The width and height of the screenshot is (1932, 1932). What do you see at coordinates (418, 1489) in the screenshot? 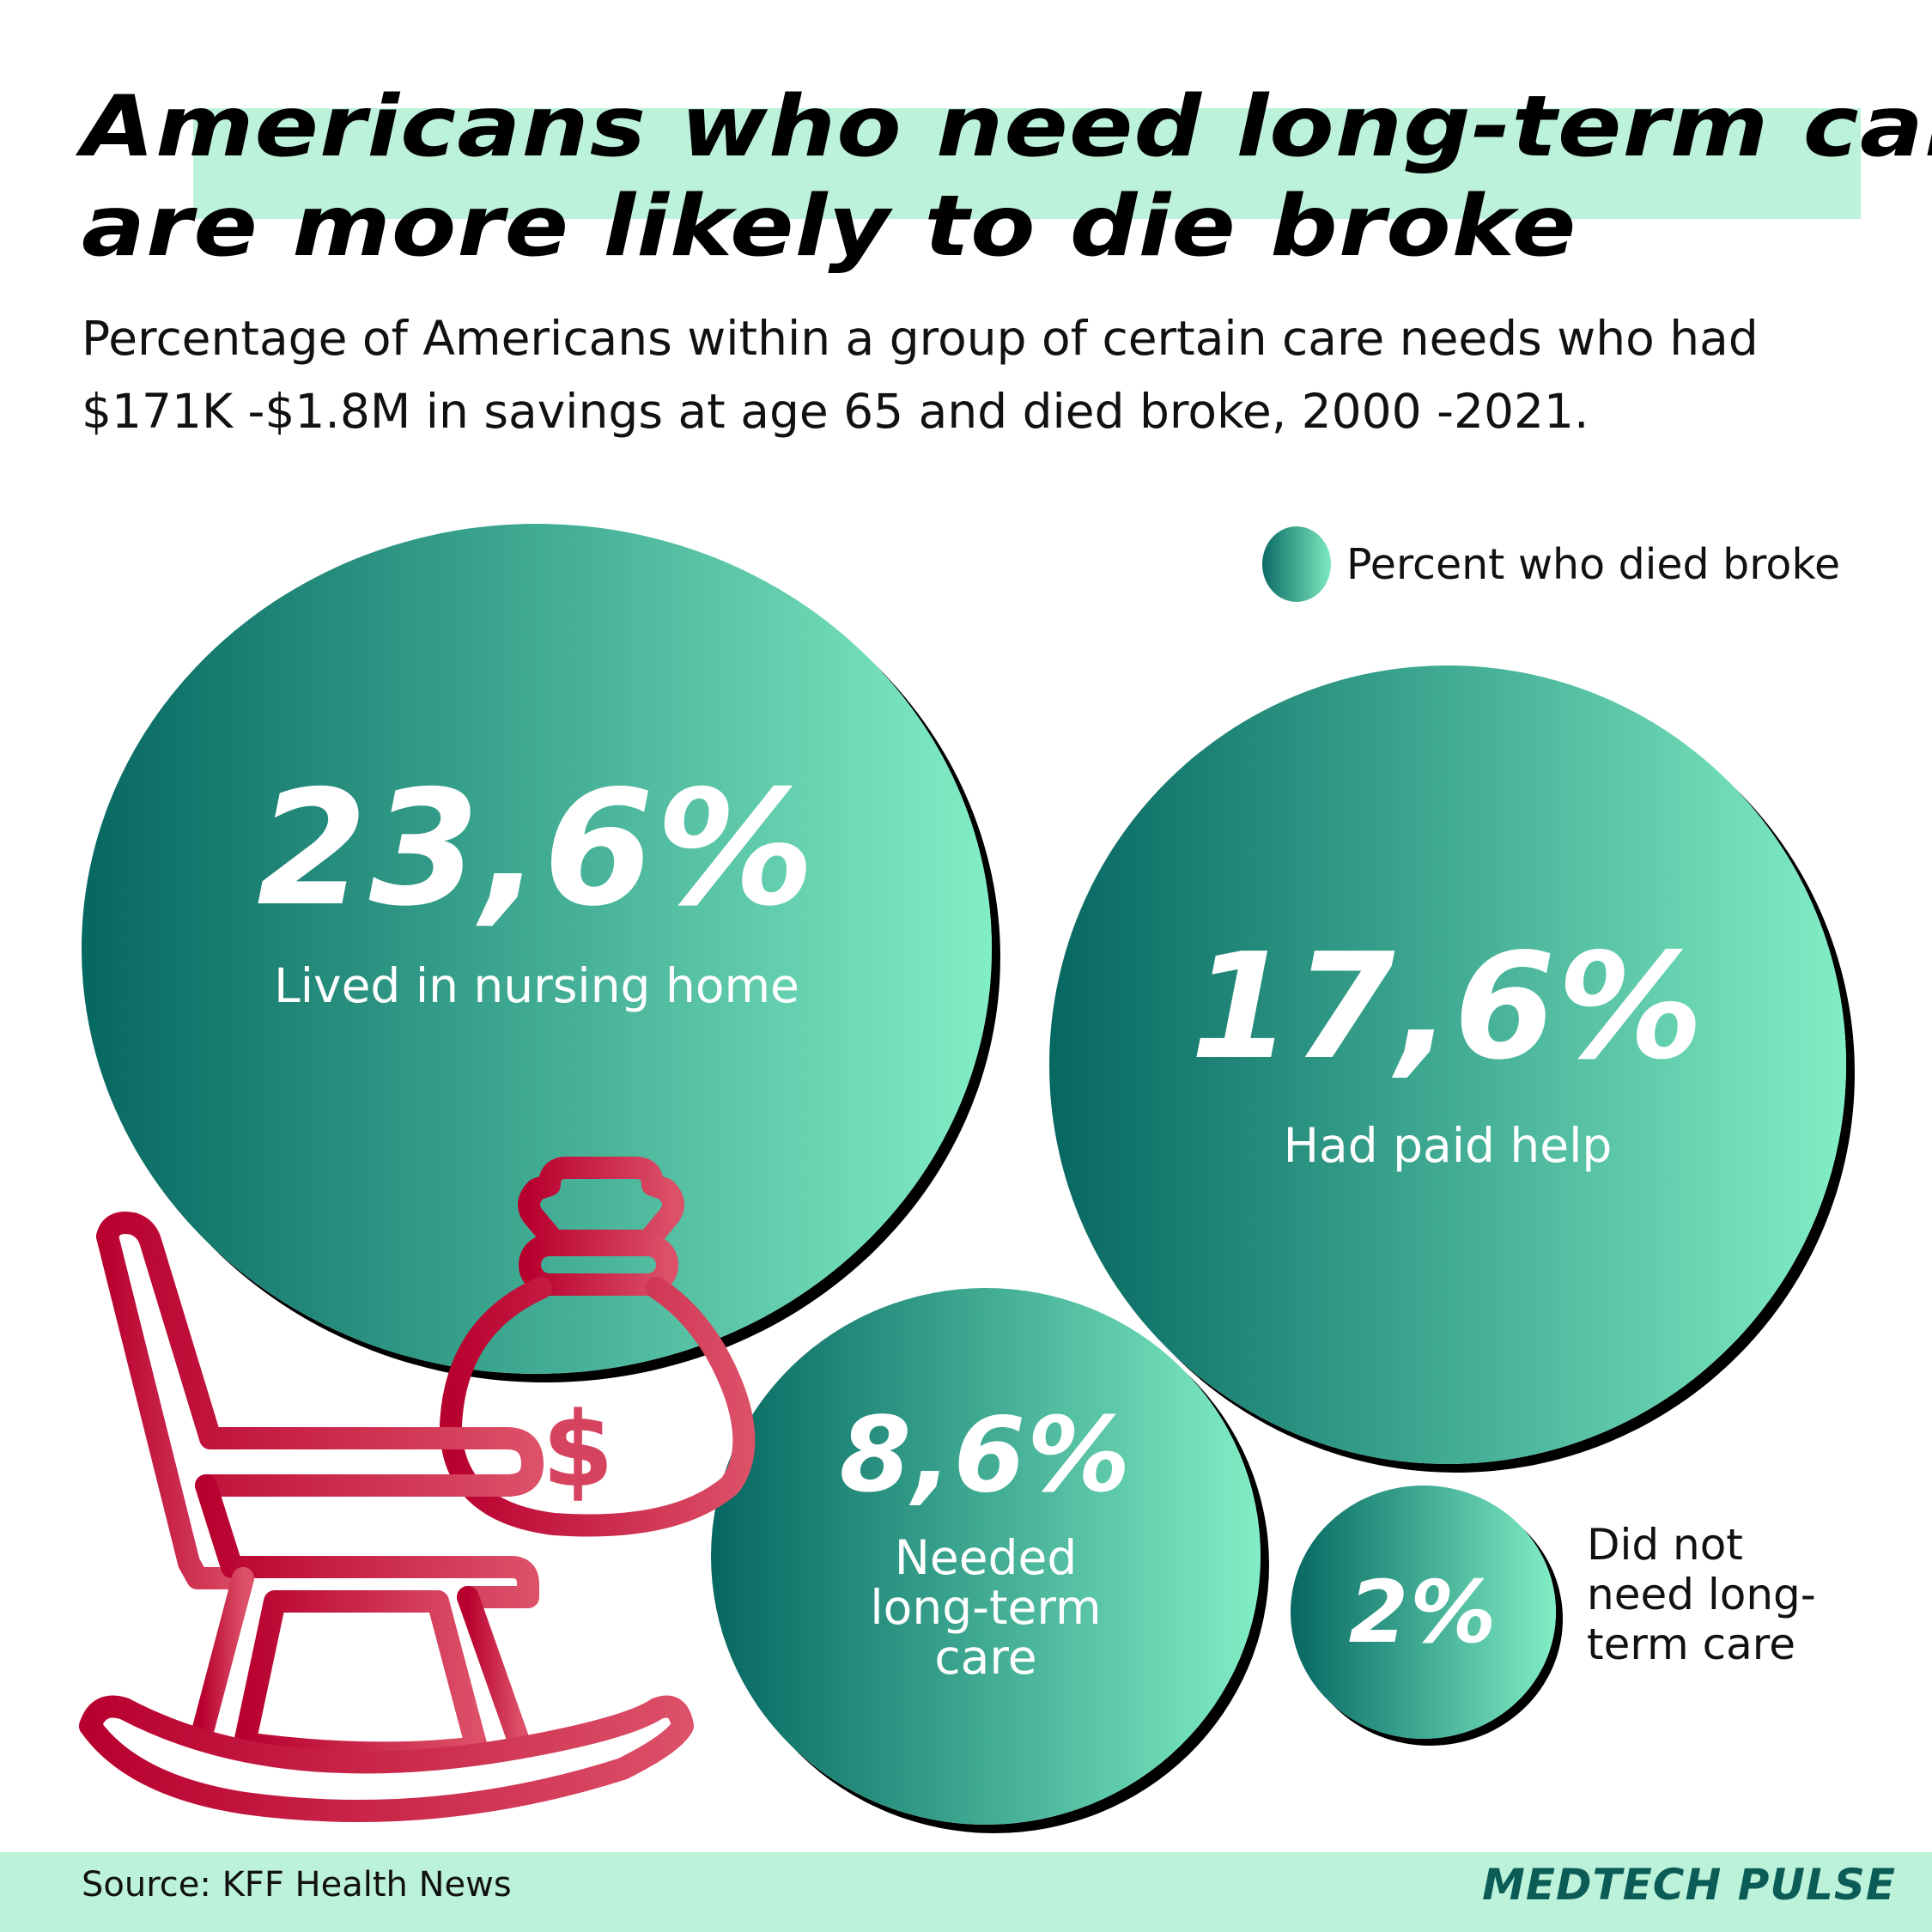
I see `rocking-chair-money-bag-icon: $` at bounding box center [418, 1489].